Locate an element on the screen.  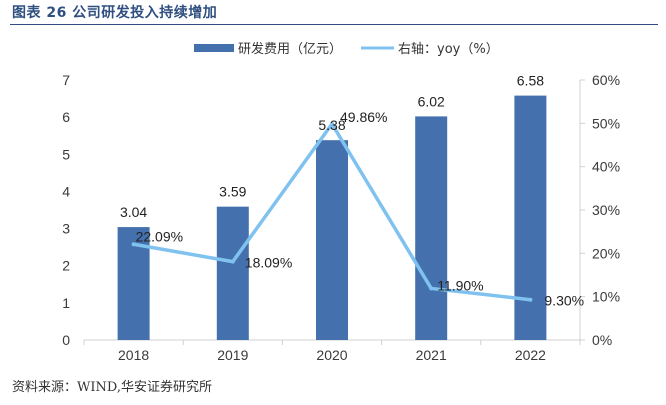
x-tick-label: 2021 is located at coordinates (431, 355).